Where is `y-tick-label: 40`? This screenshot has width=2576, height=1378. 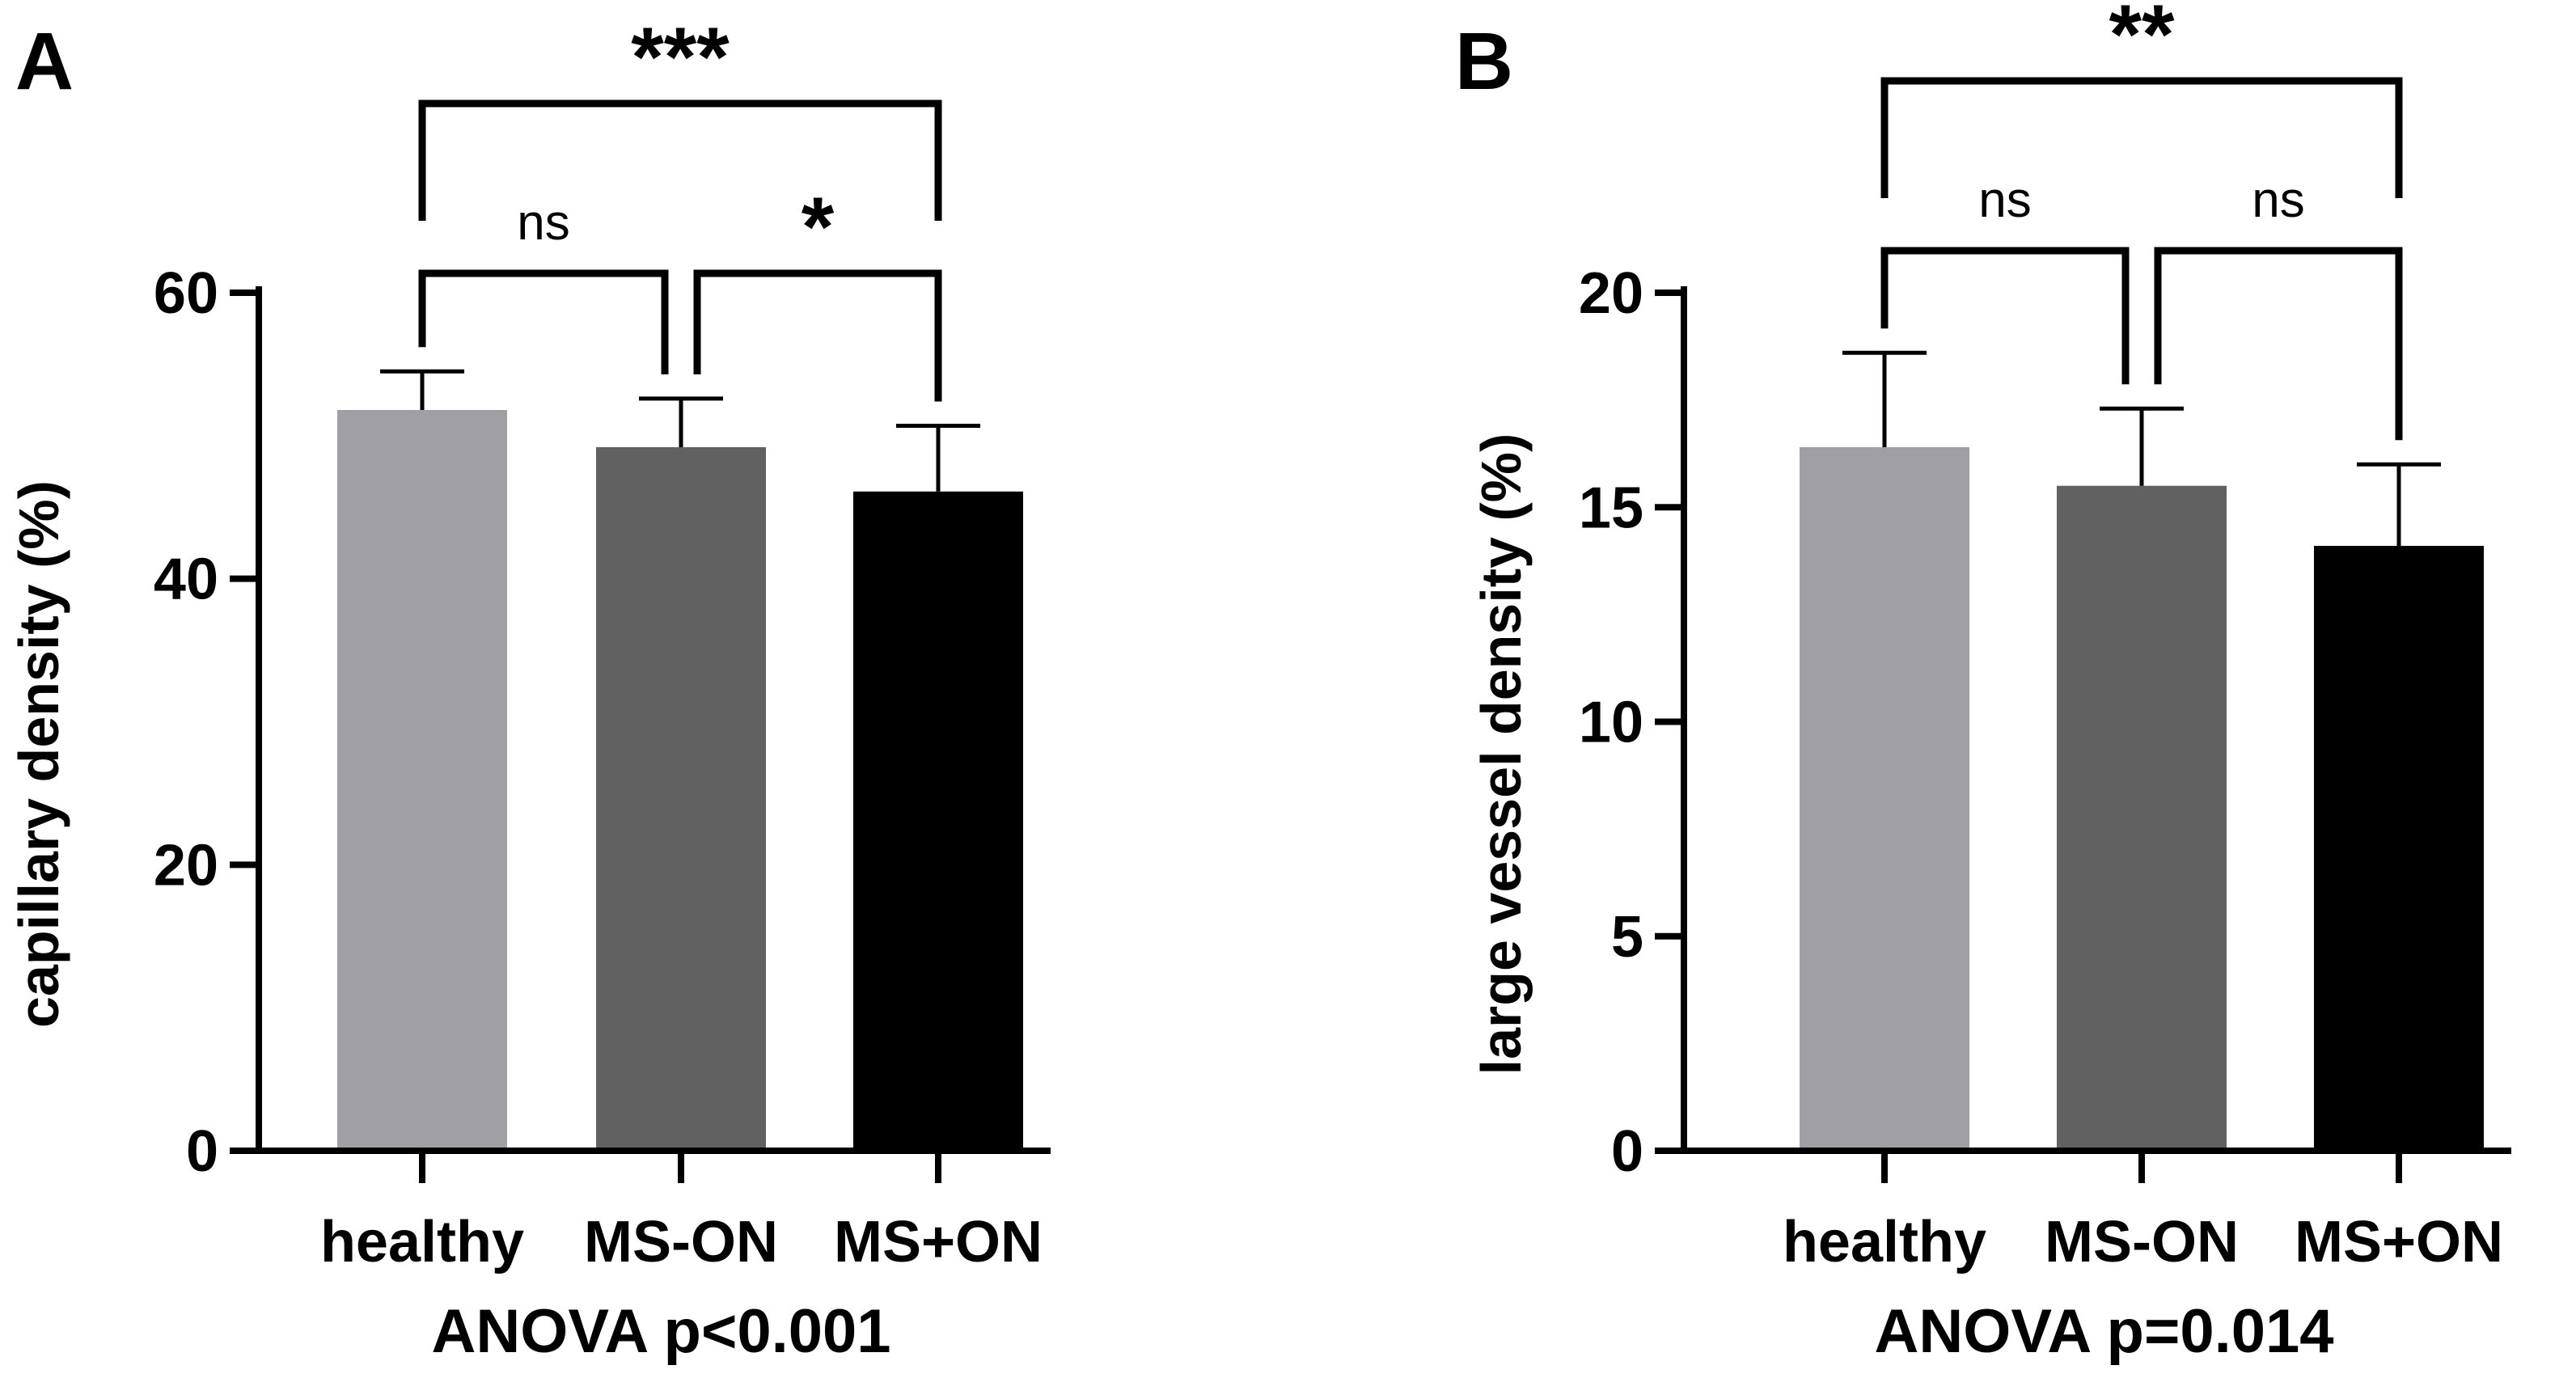 y-tick-label: 40 is located at coordinates (186, 579).